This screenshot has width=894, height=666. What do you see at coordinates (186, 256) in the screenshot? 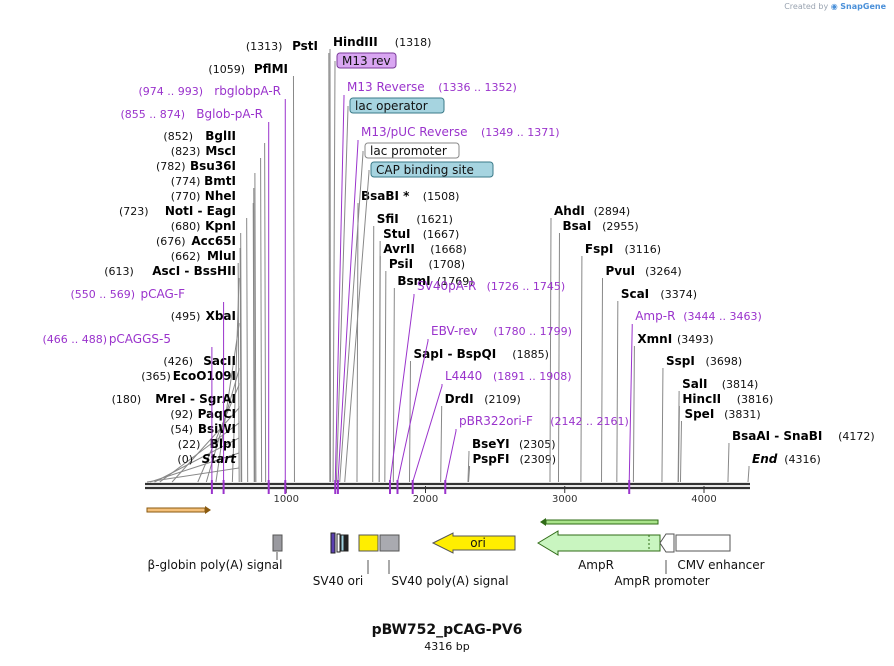
I see `enzyme-mlui-position: (662)` at bounding box center [186, 256].